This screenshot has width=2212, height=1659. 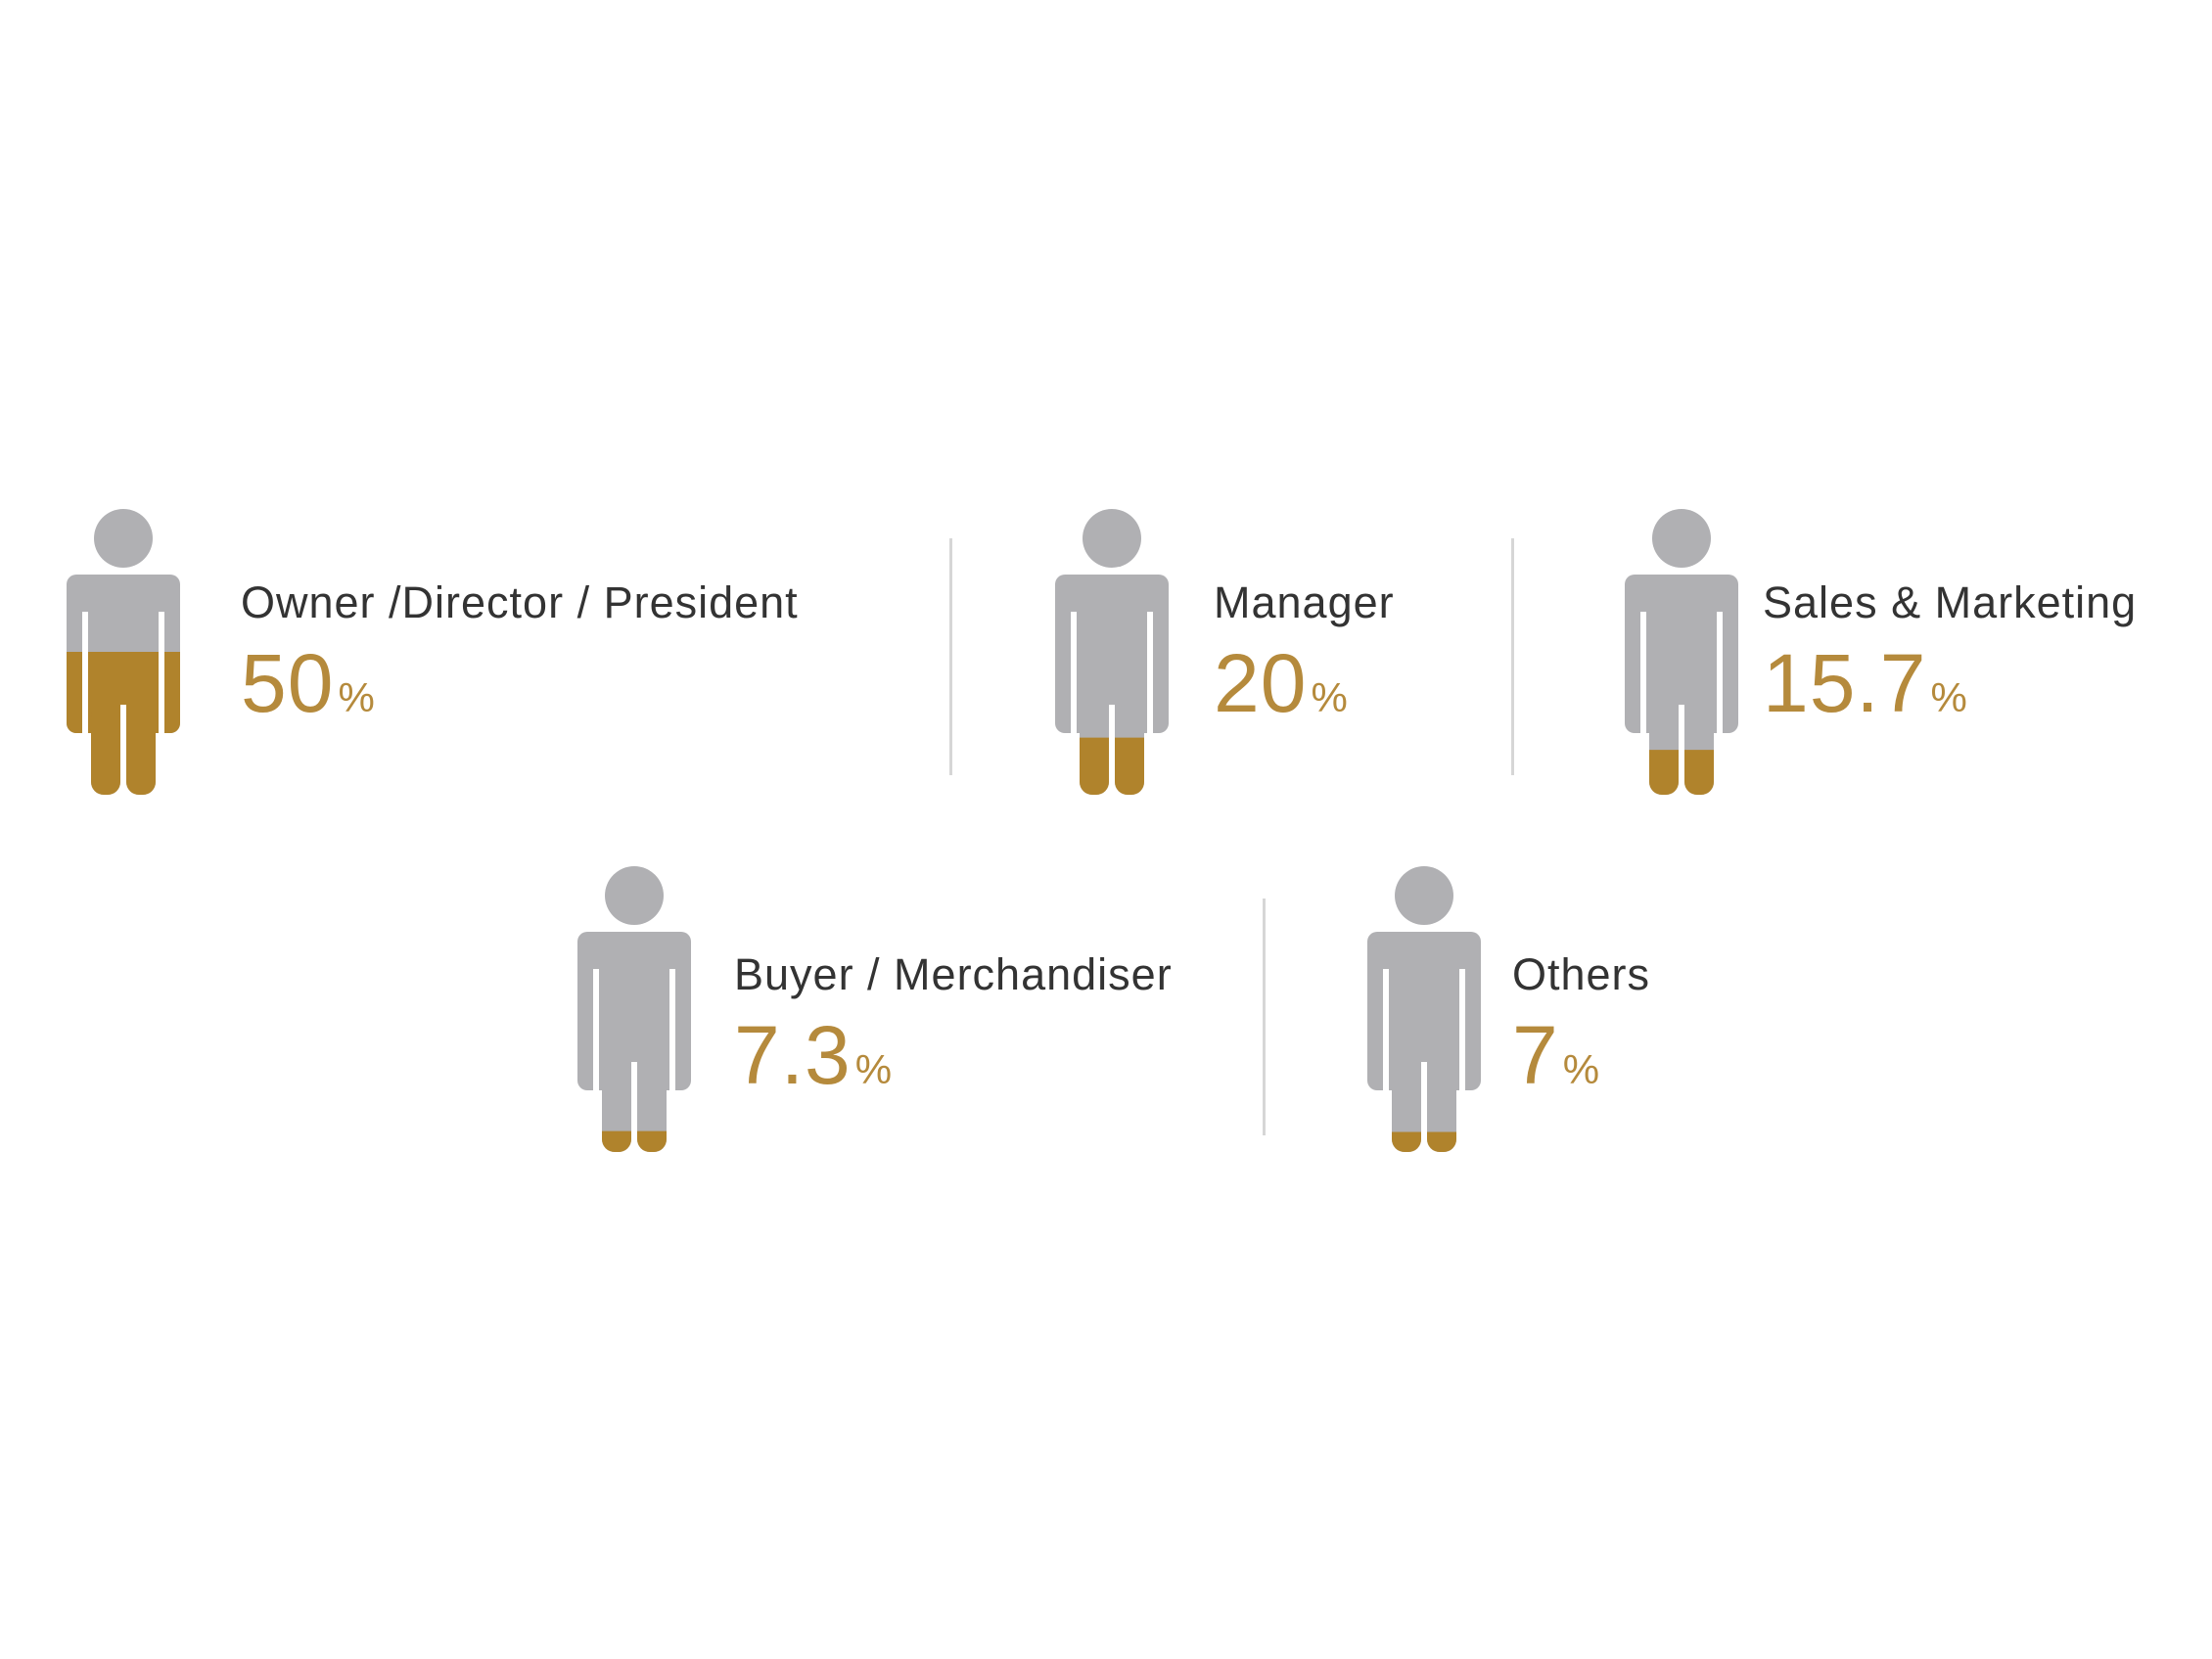 What do you see at coordinates (1950, 602) in the screenshot?
I see `stat-label: Sales & Marketing` at bounding box center [1950, 602].